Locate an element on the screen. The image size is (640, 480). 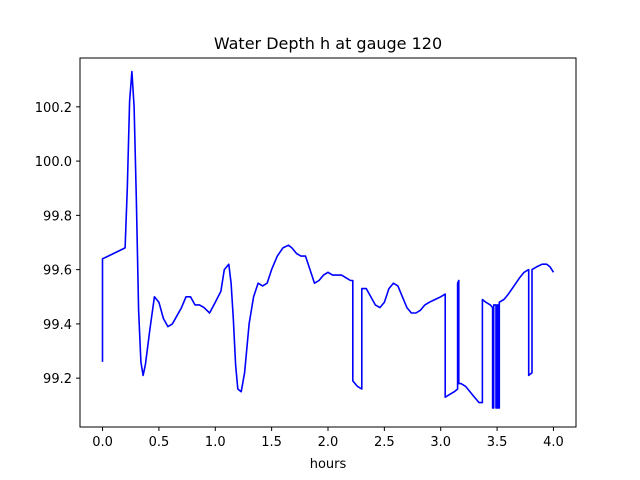
chart-title: Water Depth h at gauge 120 is located at coordinates (328, 43).